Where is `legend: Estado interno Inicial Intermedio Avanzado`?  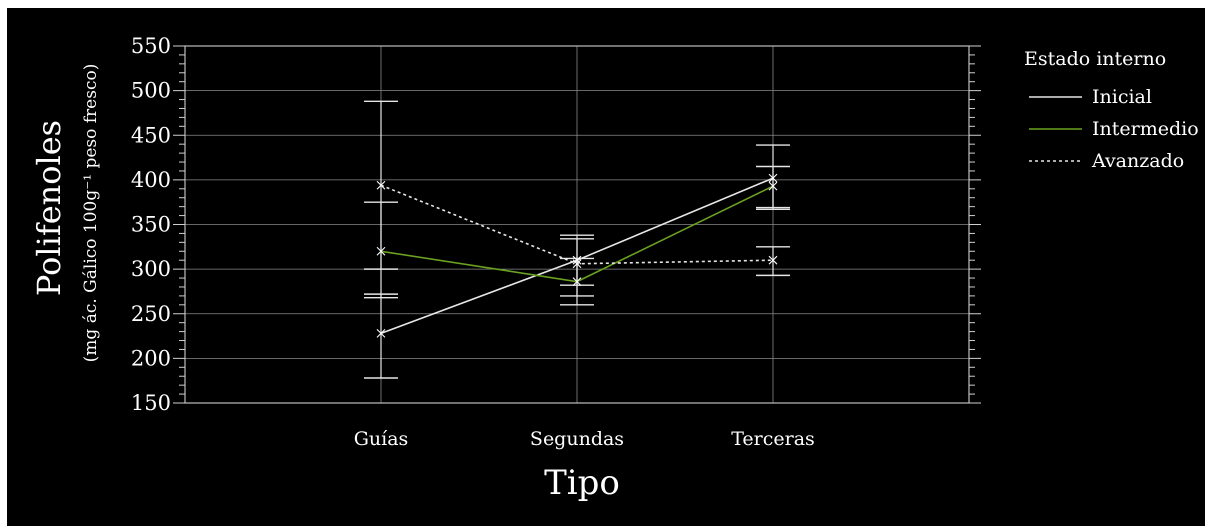 legend: Estado interno Inicial Intermedio Avanzado is located at coordinates (1111, 110).